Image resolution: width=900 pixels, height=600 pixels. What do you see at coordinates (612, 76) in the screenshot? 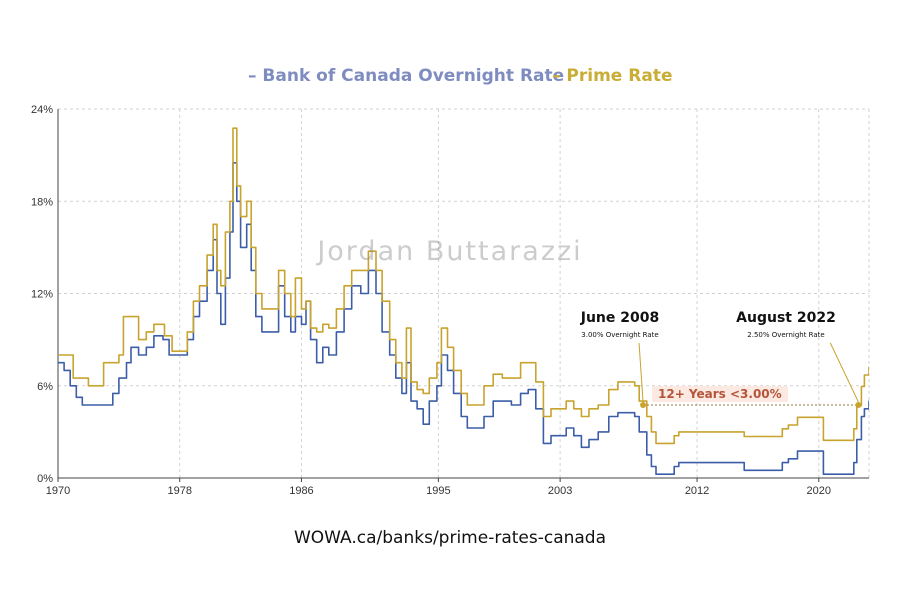
I see `legend-prime: – Prime Rate` at bounding box center [612, 76].